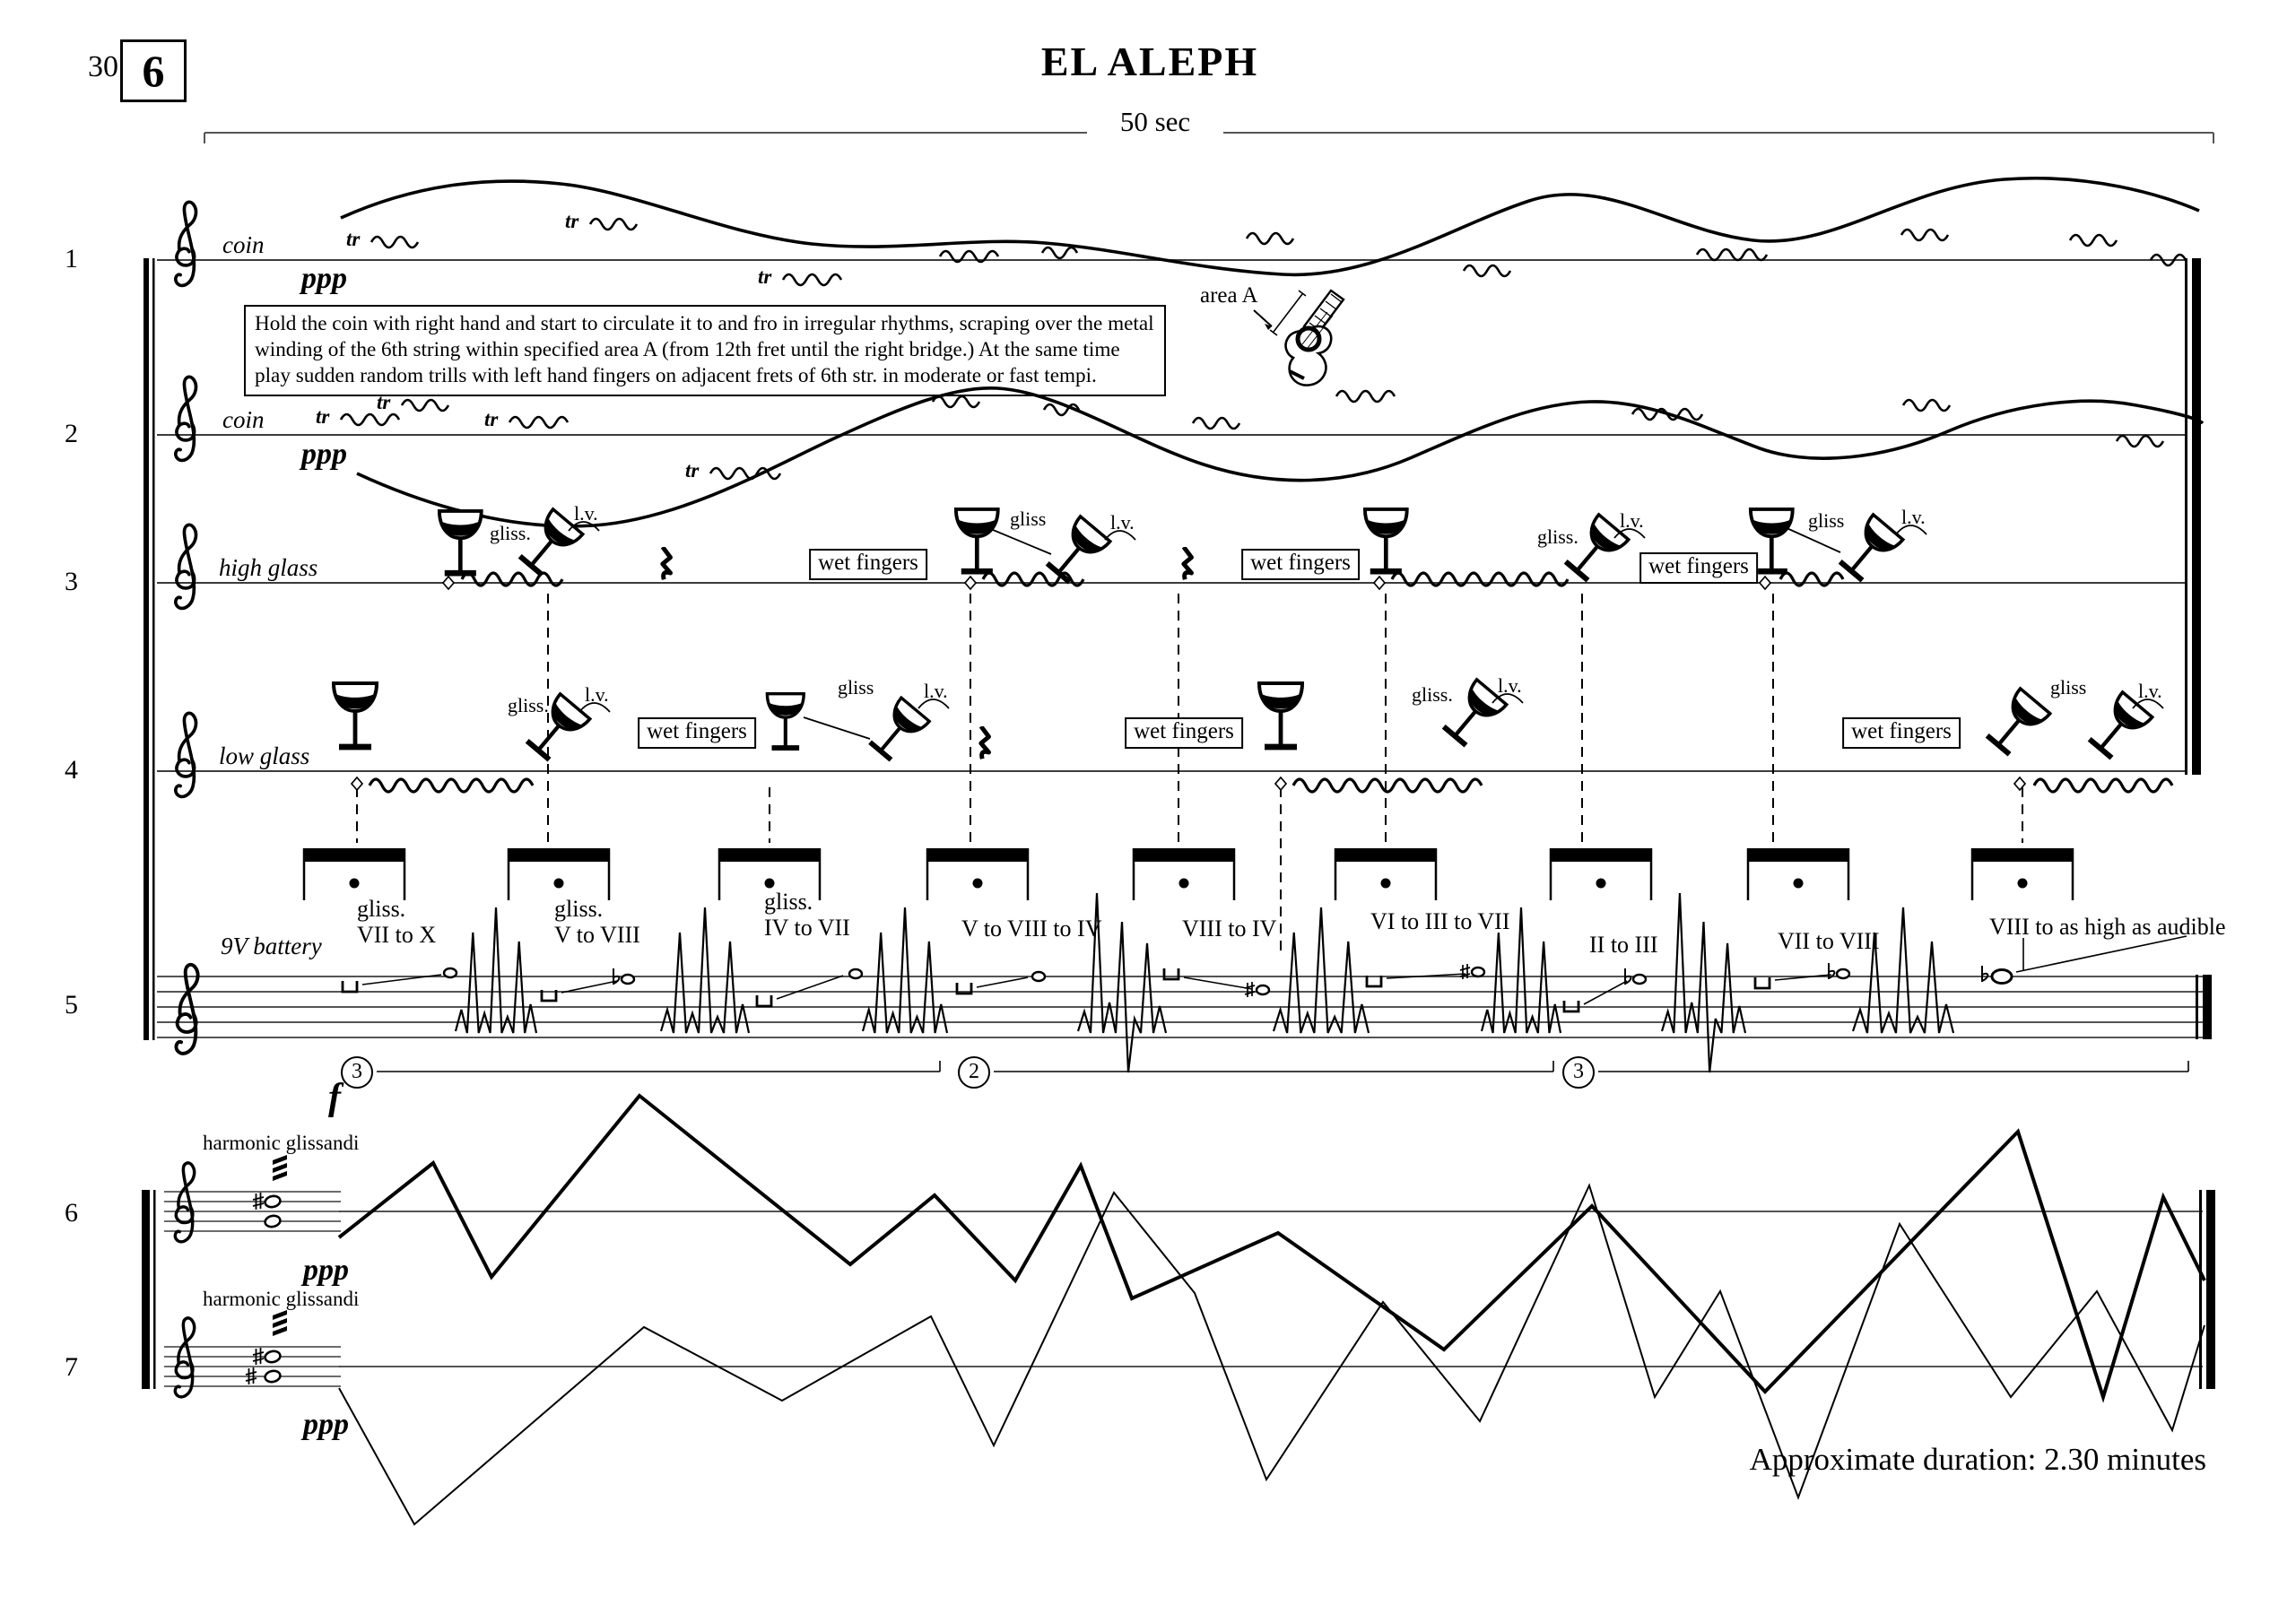 This screenshot has width=2296, height=1623. Describe the element at coordinates (334, 1097) in the screenshot. I see `dynamic-marking: f` at that location.